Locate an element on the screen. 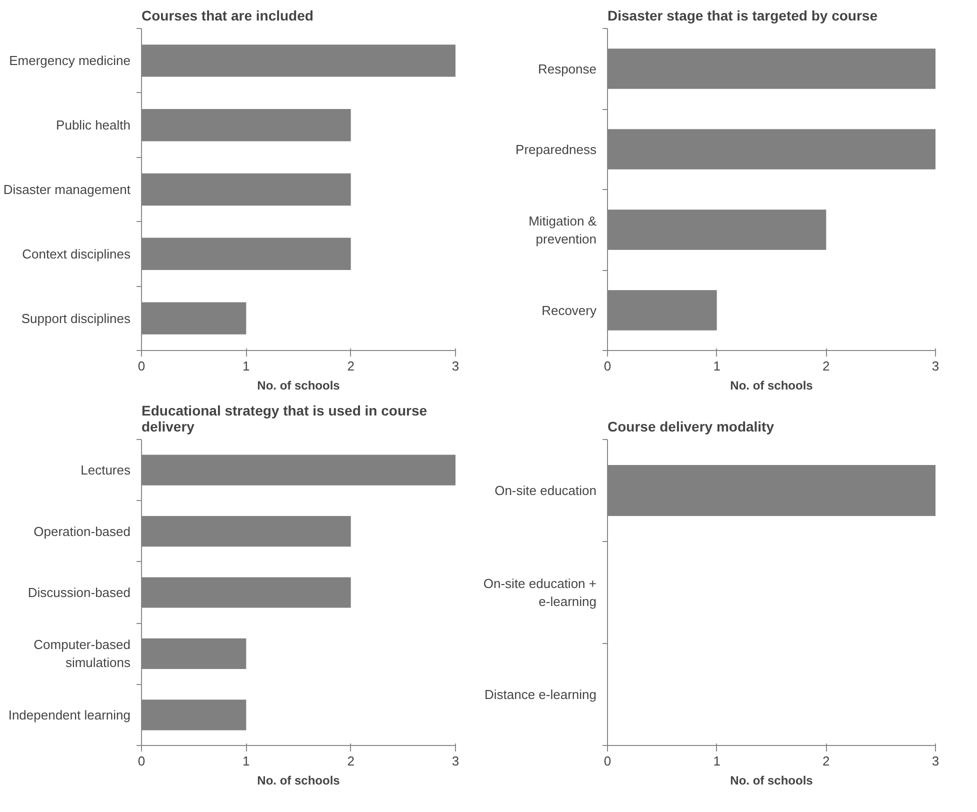 The width and height of the screenshot is (977, 812). y-tick-label: Response is located at coordinates (567, 68).